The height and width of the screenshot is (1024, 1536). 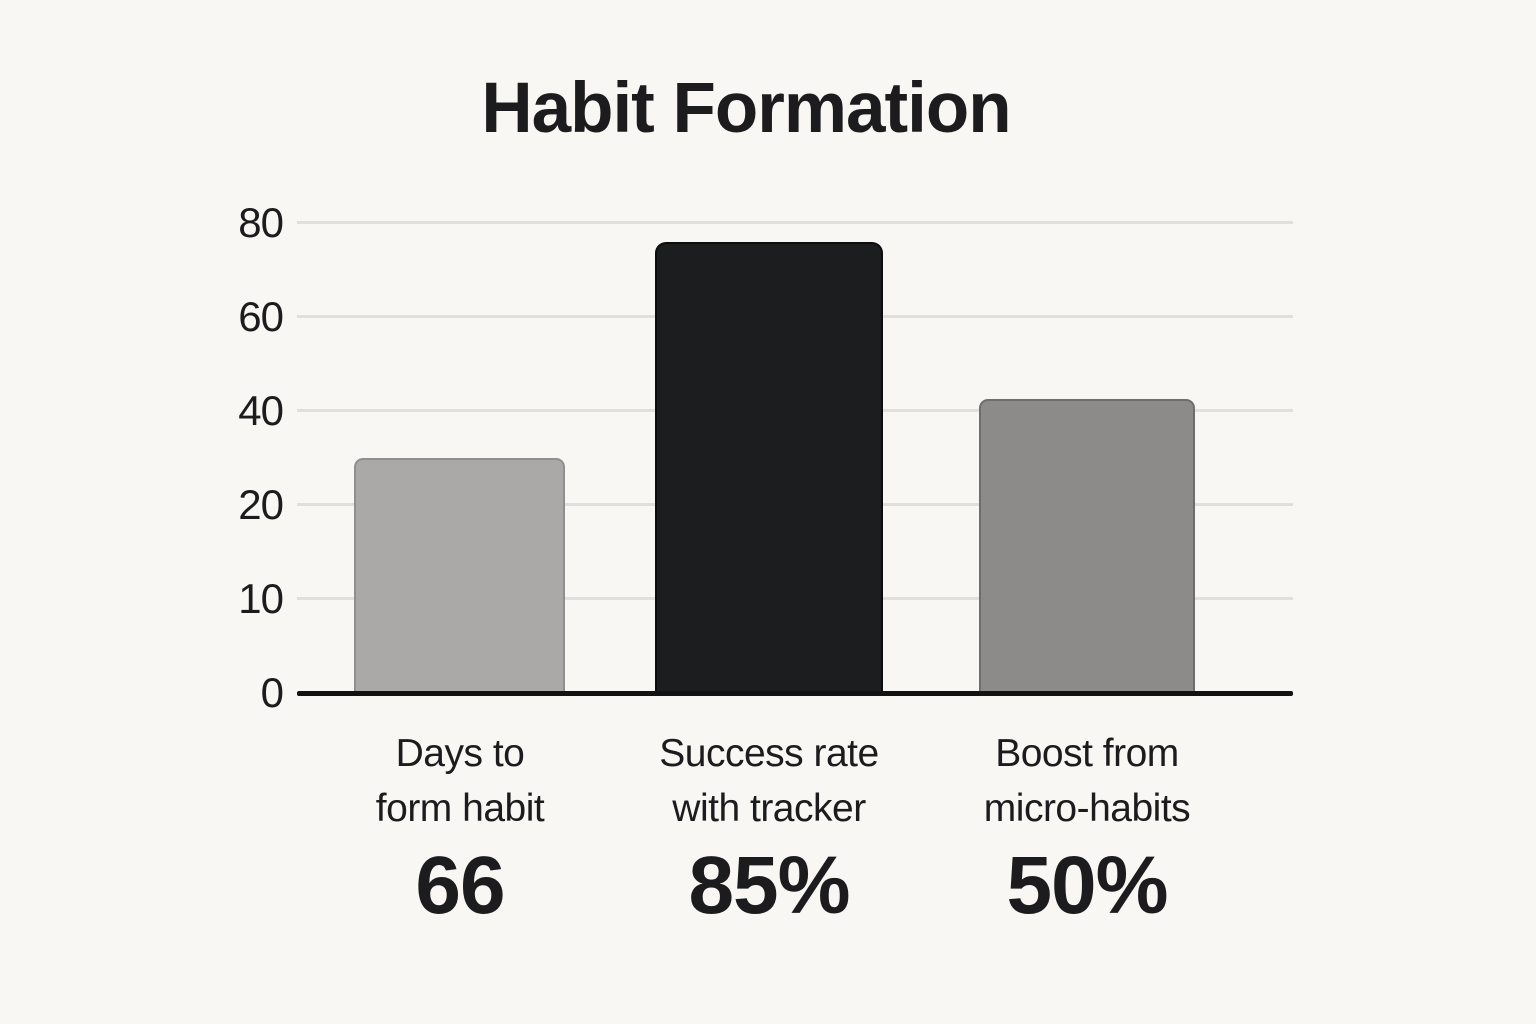 What do you see at coordinates (1087, 781) in the screenshot?
I see `category-label-boost-from-micro-habits: Boost from micro-habits` at bounding box center [1087, 781].